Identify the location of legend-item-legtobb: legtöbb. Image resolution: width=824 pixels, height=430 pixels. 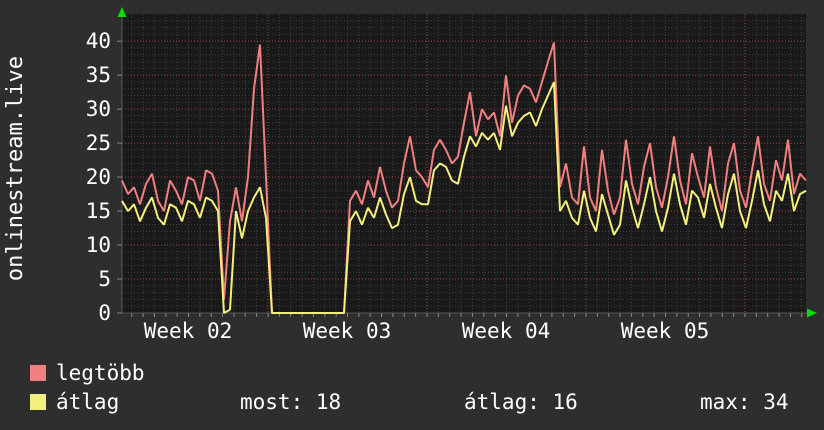
(87, 373).